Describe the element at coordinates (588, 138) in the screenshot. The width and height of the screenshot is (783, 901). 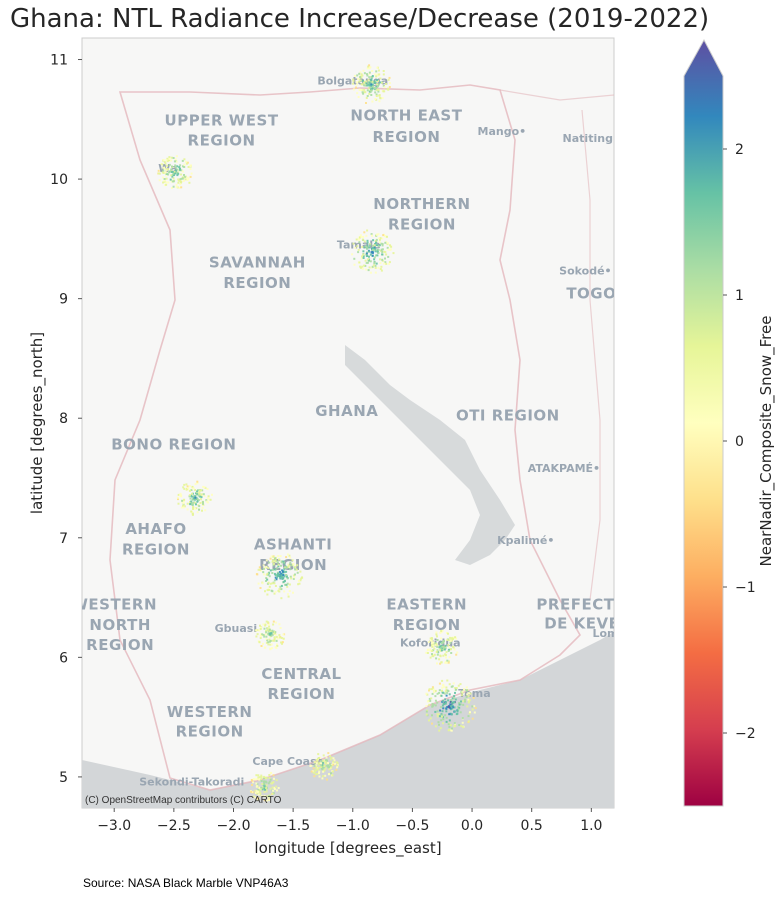
I see `town-label: Natiting` at that location.